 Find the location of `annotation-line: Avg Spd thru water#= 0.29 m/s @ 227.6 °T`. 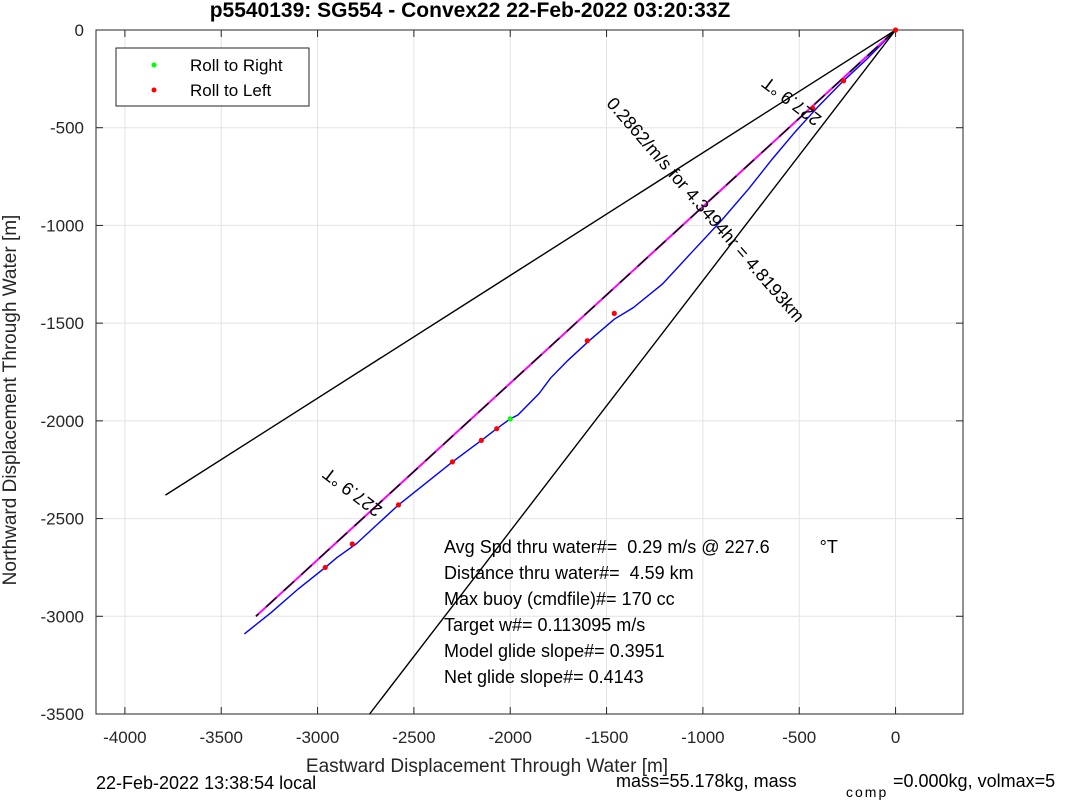

annotation-line: Avg Spd thru water#= 0.29 m/s @ 227.6 °T is located at coordinates (641, 547).